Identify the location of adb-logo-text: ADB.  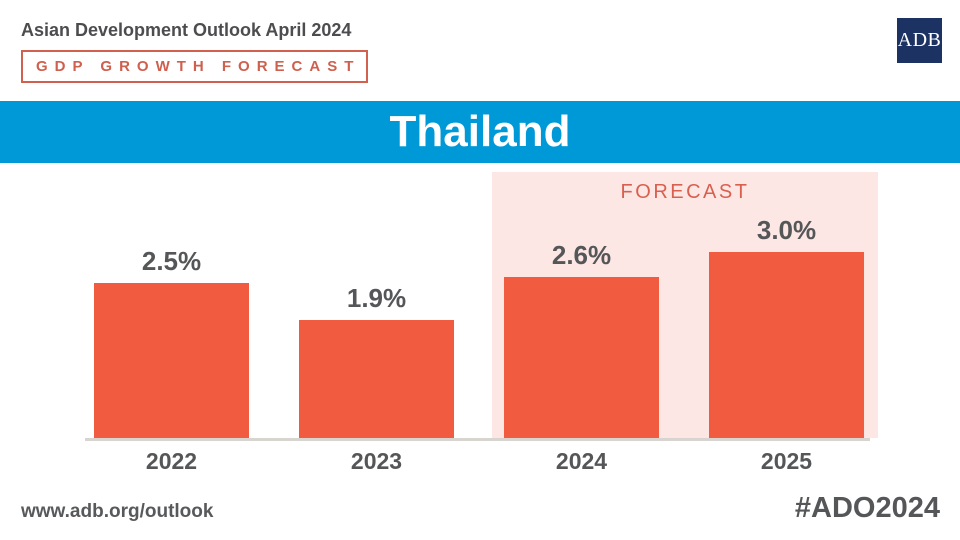
(919, 40).